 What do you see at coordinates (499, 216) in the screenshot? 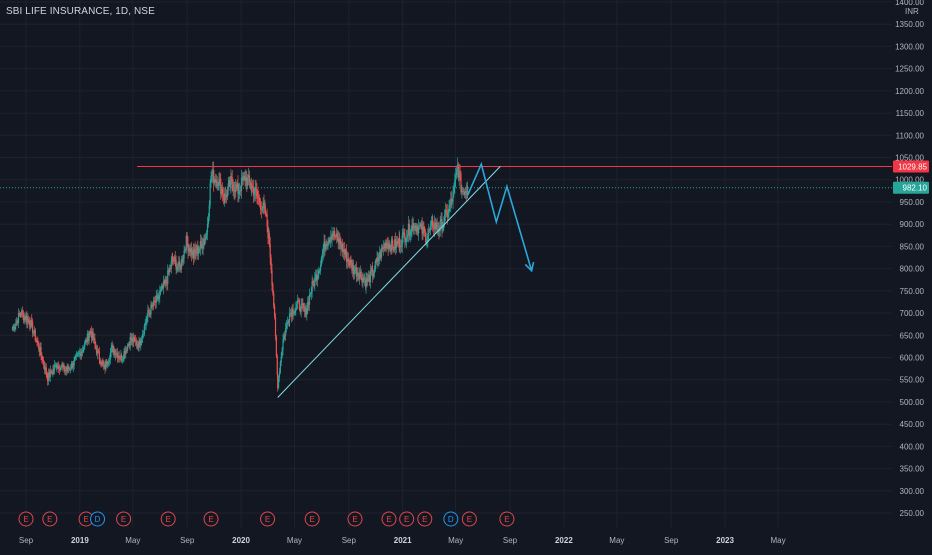
I see `projection-path` at bounding box center [499, 216].